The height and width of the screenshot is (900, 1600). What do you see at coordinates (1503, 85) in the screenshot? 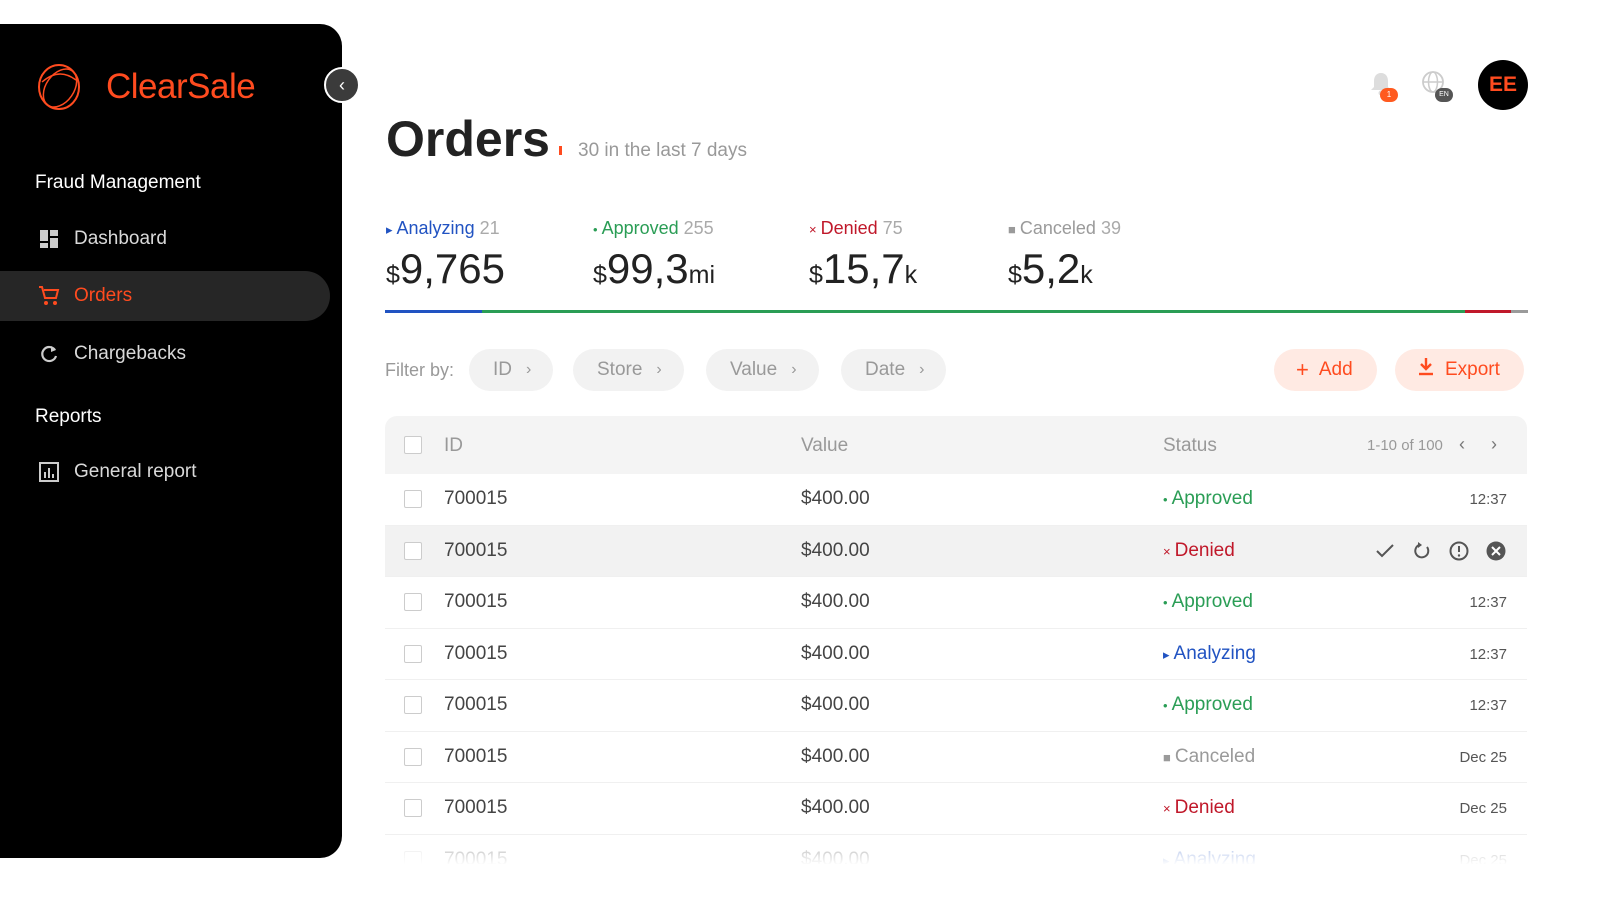
I see `avatar: EE` at bounding box center [1503, 85].